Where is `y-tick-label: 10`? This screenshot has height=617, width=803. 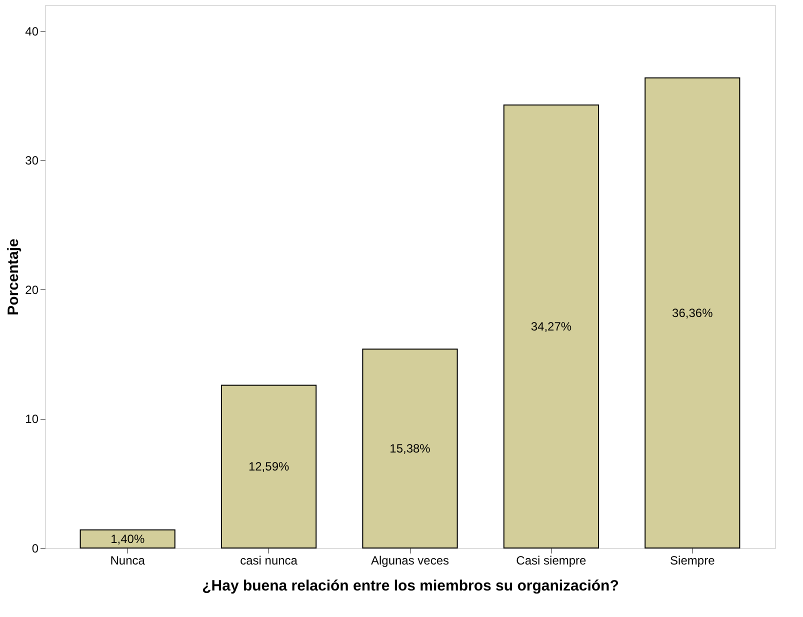 y-tick-label: 10 is located at coordinates (32, 419).